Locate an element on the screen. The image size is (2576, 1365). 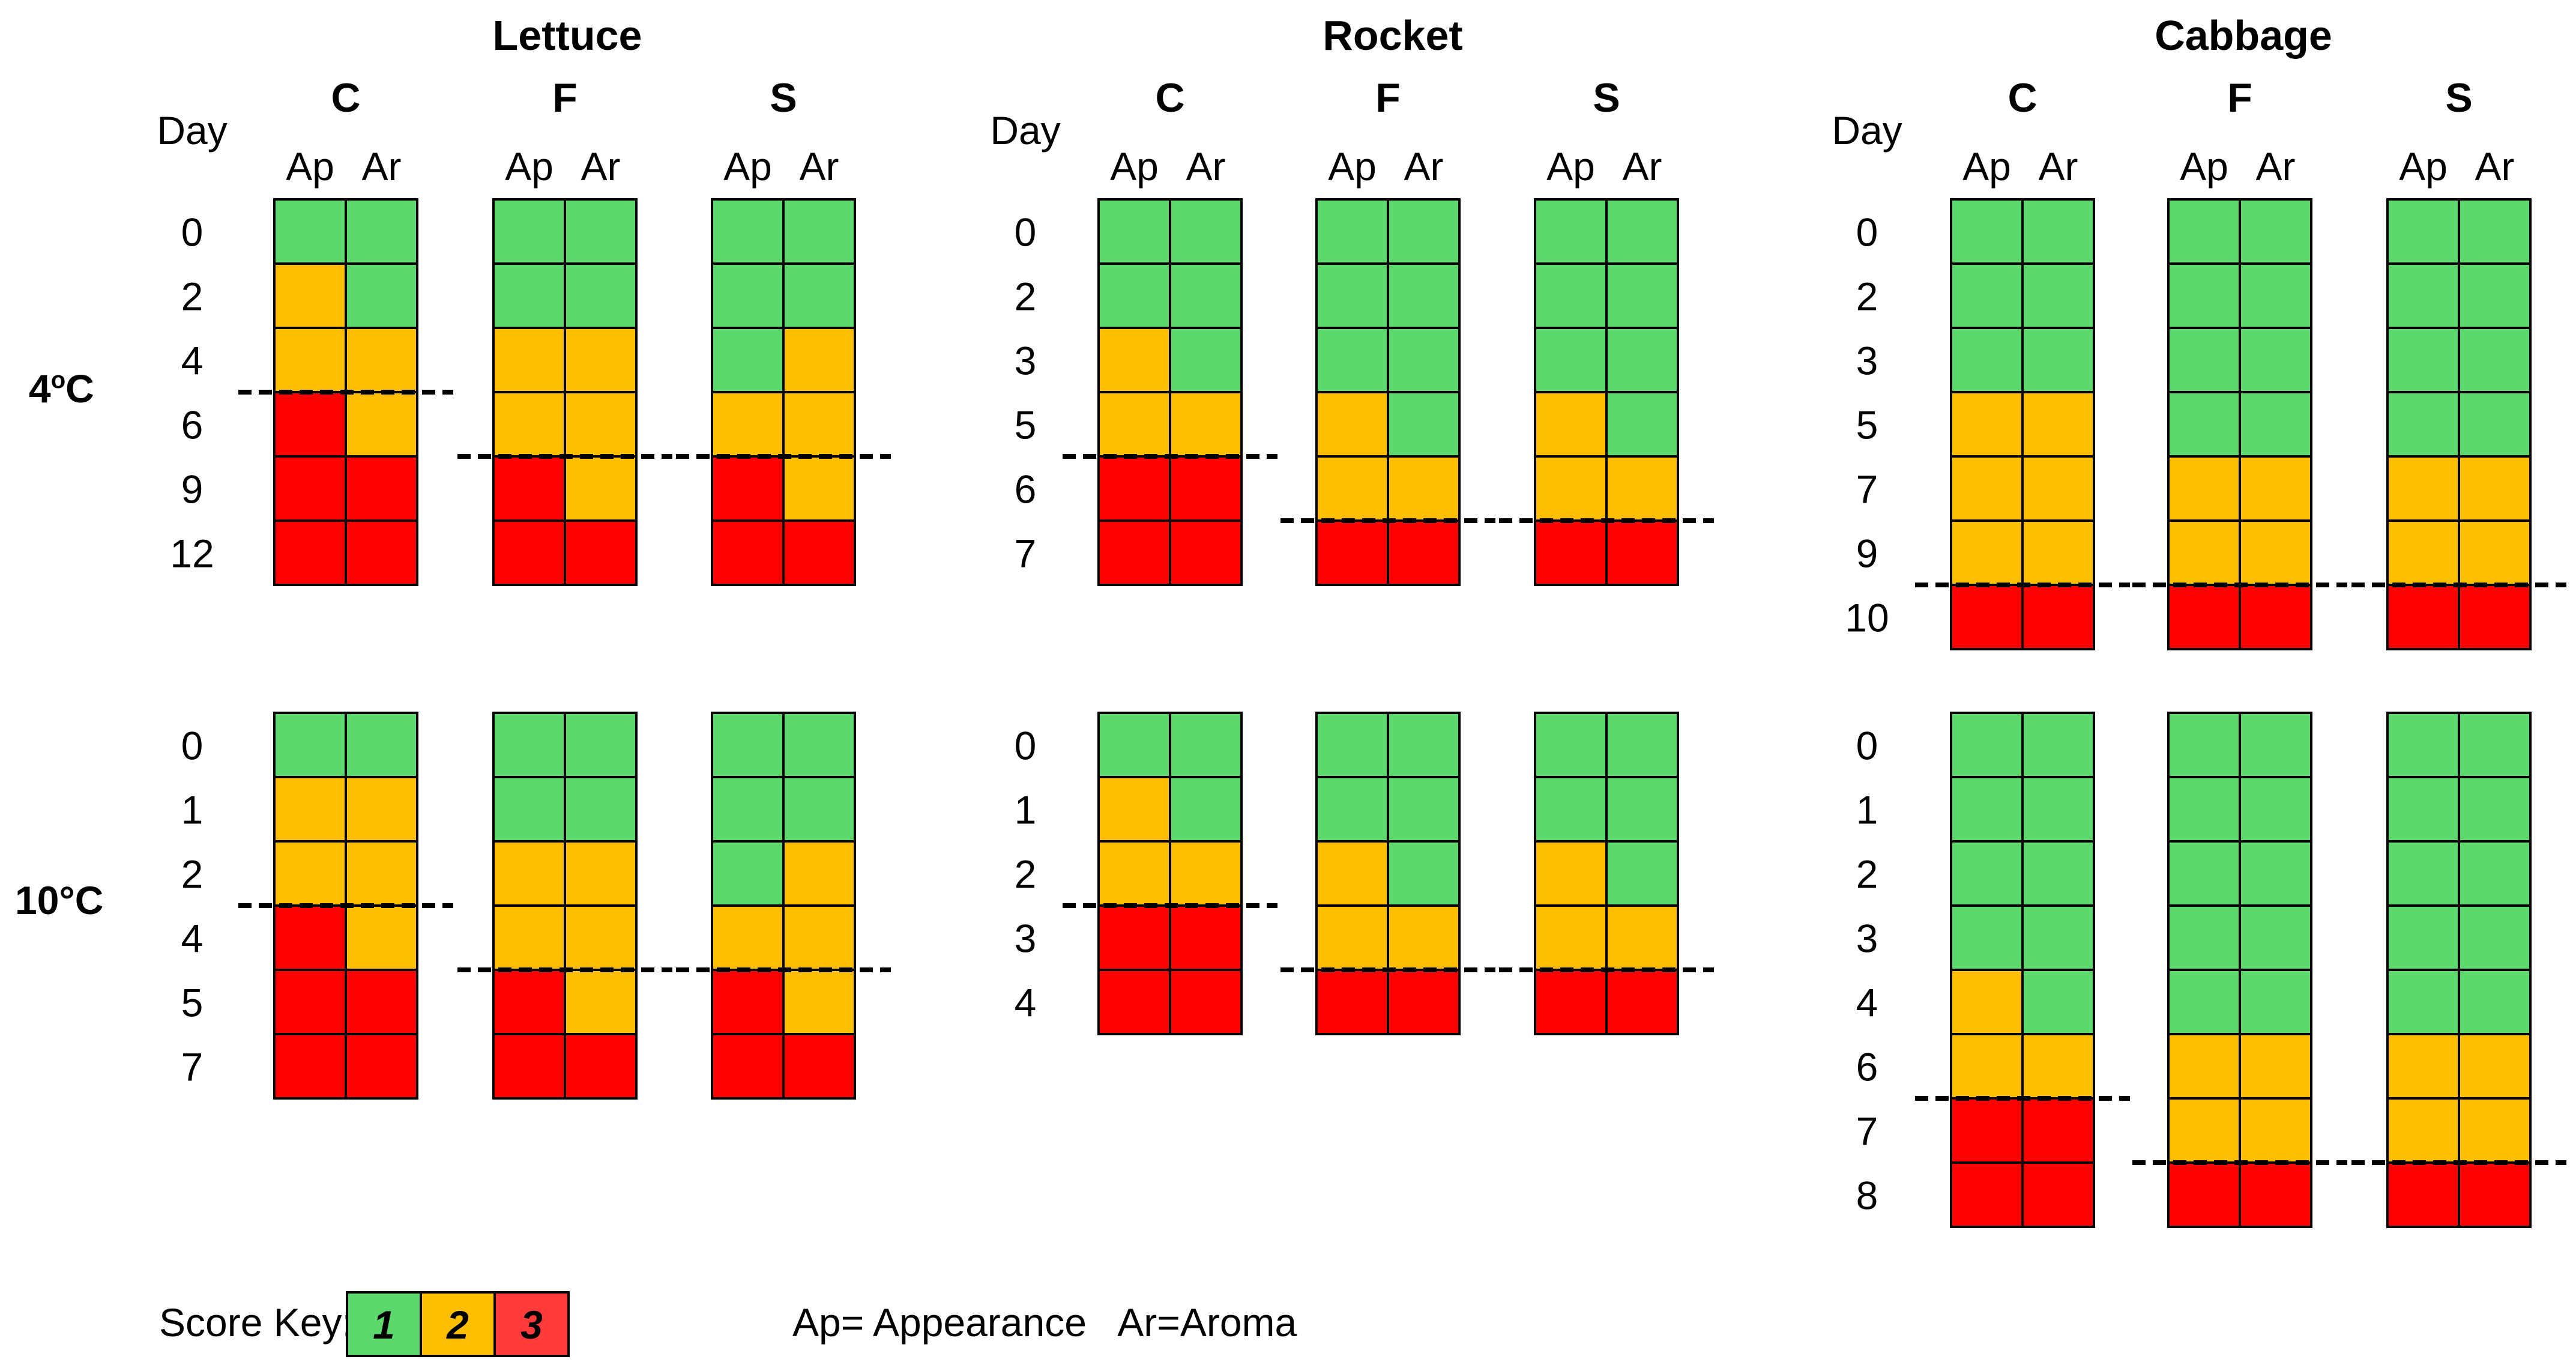
lettuce-temperature-block-0: 0 2 4 6 9 12 is located at coordinates (530, 392).